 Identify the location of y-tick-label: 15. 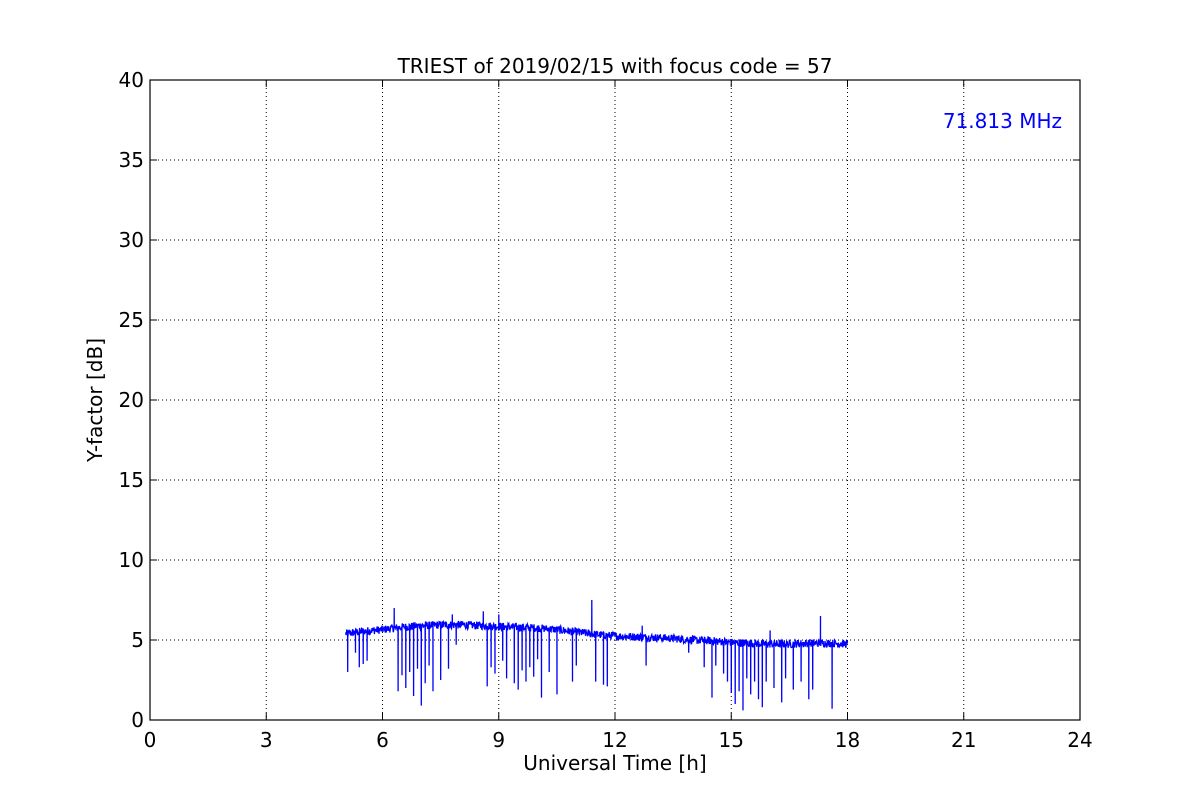
(131, 480).